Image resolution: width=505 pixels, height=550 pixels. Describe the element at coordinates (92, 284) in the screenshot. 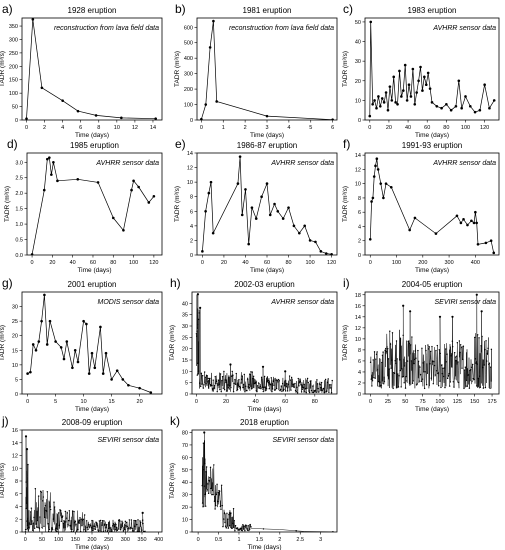

I see `chart-title: 2001 eruption` at that location.